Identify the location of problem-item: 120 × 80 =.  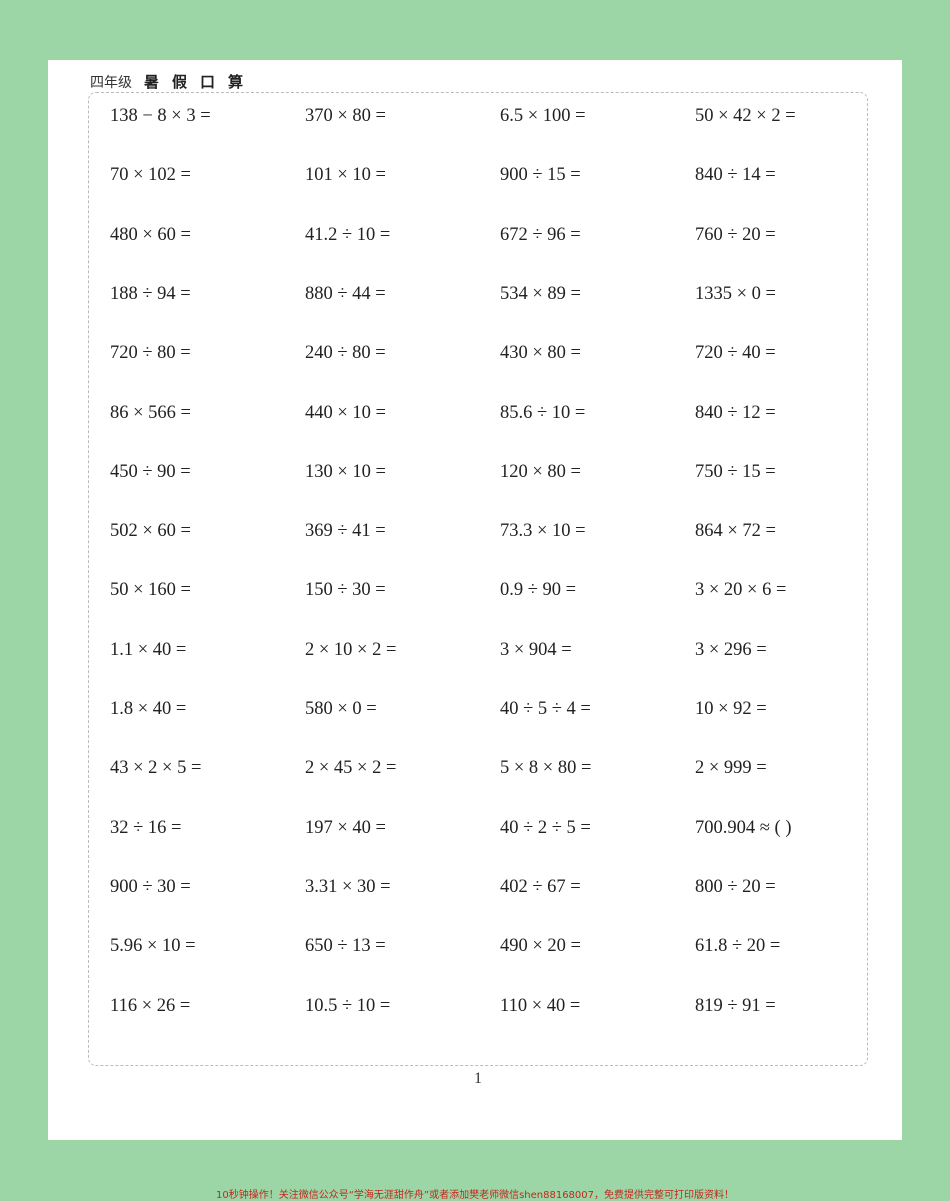
(540, 471).